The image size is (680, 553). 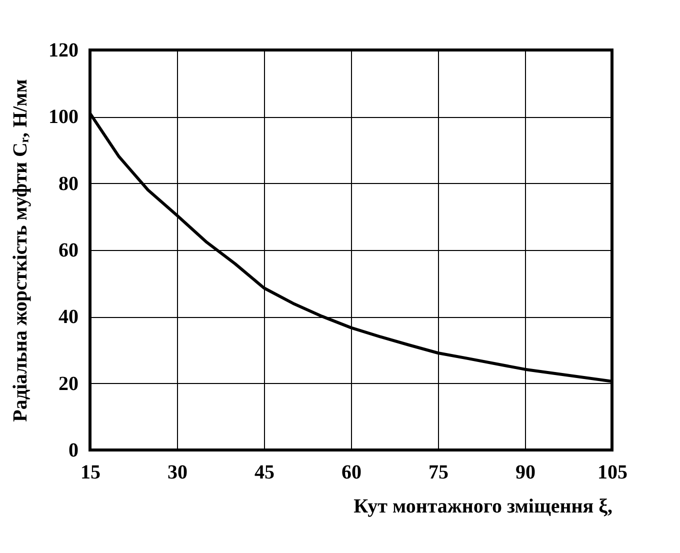 I want to click on y-tick-label: 0, so click(x=73, y=451).